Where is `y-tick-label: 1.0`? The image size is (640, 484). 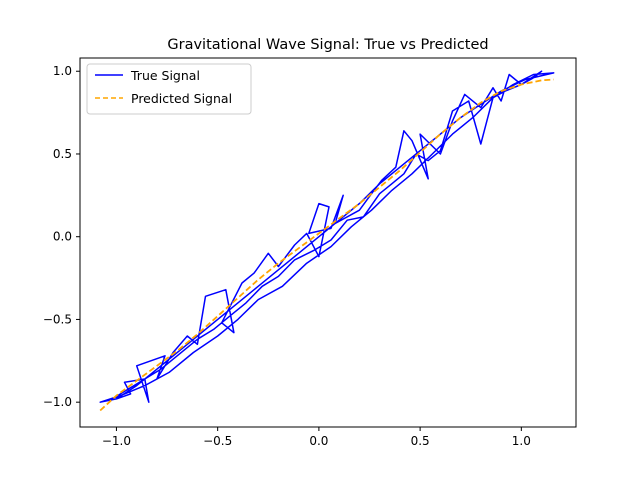
y-tick-label: 1.0 is located at coordinates (62, 71).